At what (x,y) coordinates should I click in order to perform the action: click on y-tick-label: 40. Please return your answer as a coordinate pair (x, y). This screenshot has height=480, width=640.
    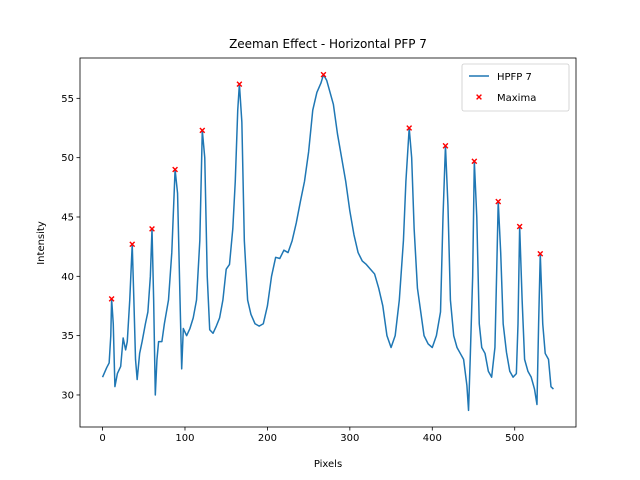
    Looking at the image, I should click on (67, 277).